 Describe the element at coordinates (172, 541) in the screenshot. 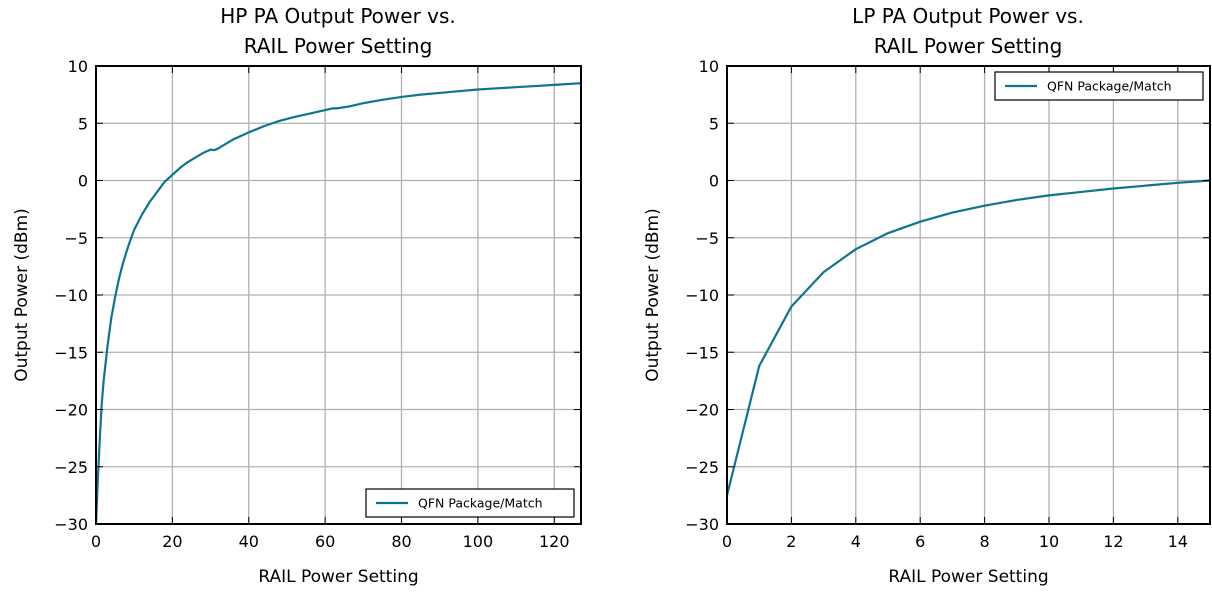

I see `hp-x-tick-label: 20` at that location.